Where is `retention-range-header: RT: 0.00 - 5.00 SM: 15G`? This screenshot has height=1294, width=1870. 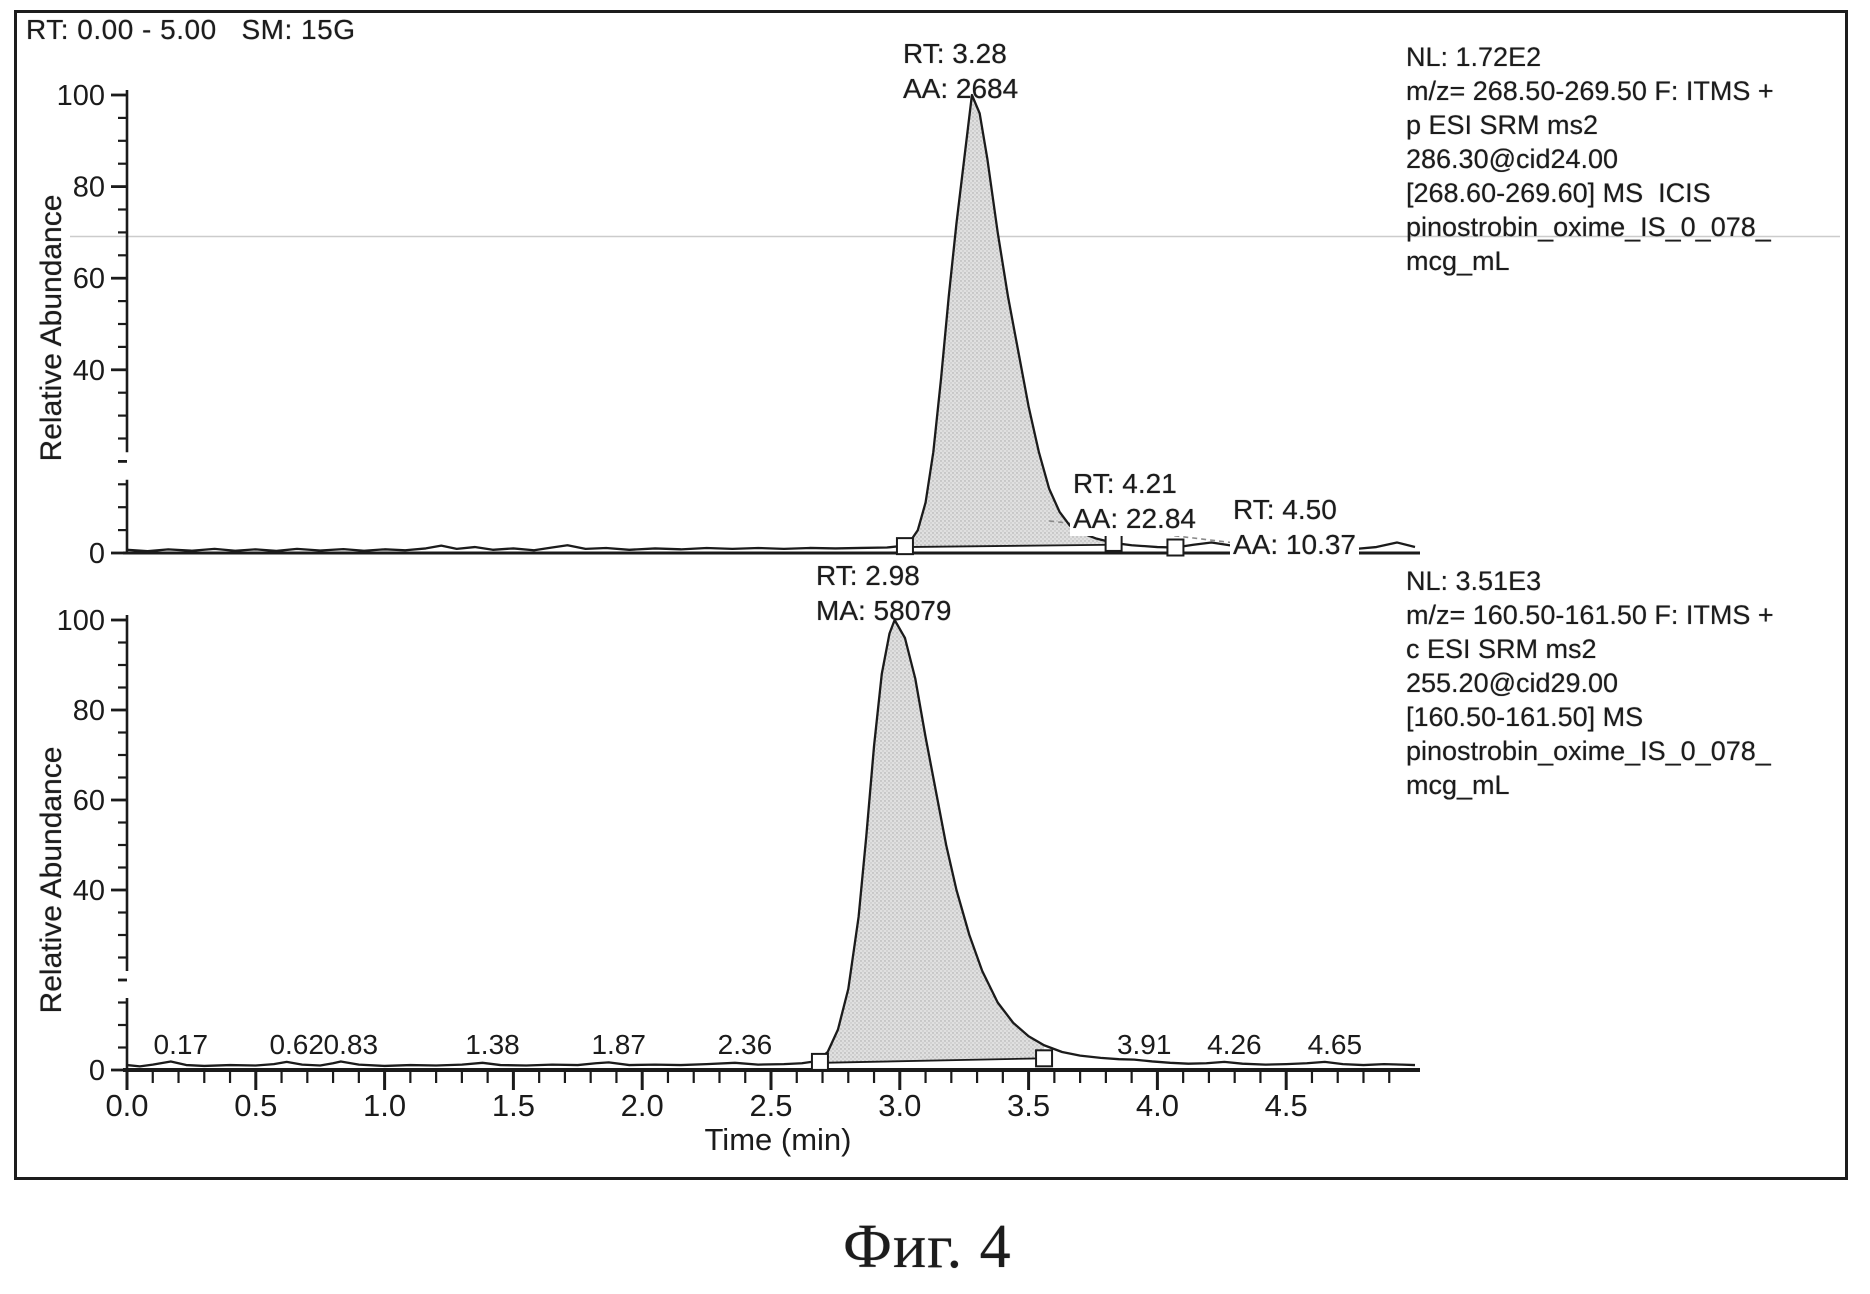
retention-range-header: RT: 0.00 - 5.00 SM: 15G is located at coordinates (191, 29).